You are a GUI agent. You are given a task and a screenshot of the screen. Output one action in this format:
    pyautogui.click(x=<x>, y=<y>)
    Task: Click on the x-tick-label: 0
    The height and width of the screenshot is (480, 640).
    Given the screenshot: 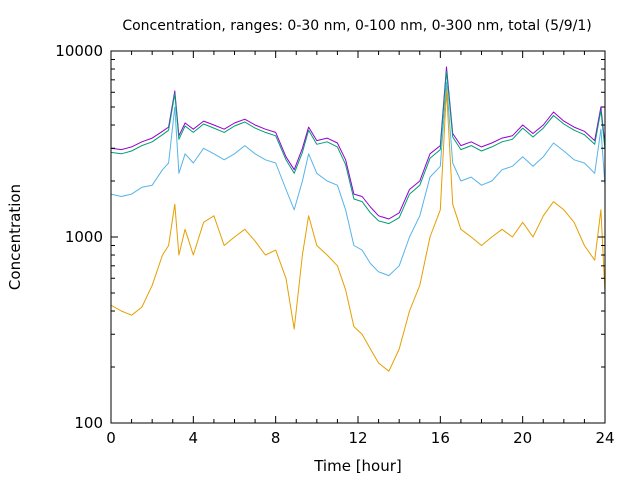 What is the action you would take?
    pyautogui.click(x=111, y=438)
    